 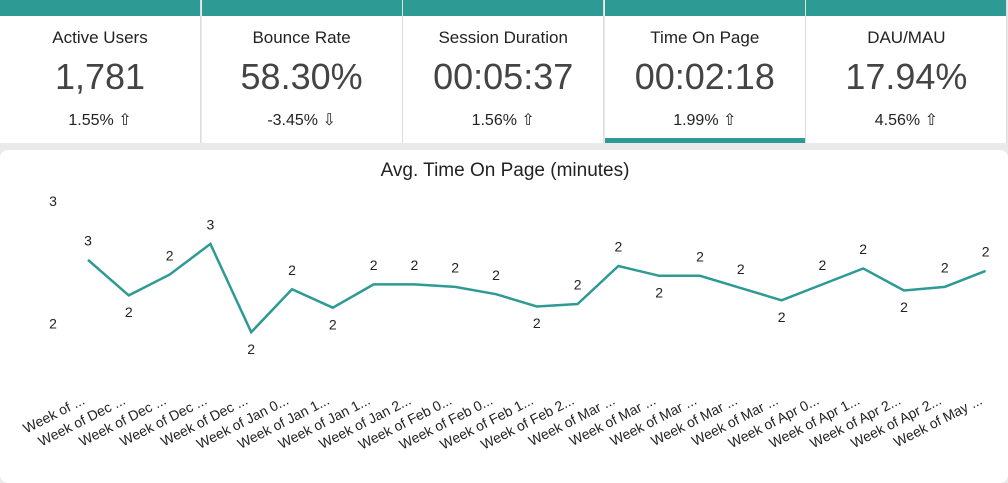 I want to click on kpi-value: 00:02:18, so click(x=704, y=76).